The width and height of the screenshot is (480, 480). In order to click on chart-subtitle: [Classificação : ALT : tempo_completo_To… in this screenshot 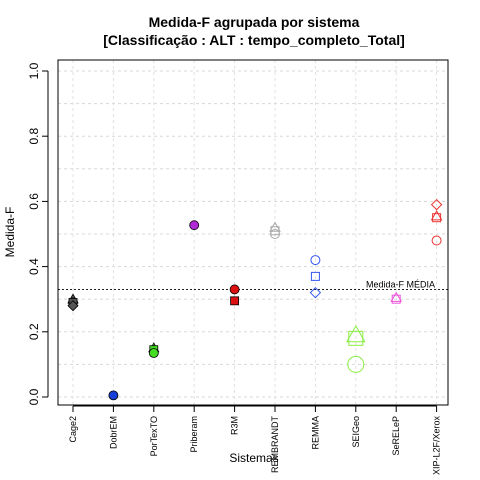, I will do `click(254, 40)`.